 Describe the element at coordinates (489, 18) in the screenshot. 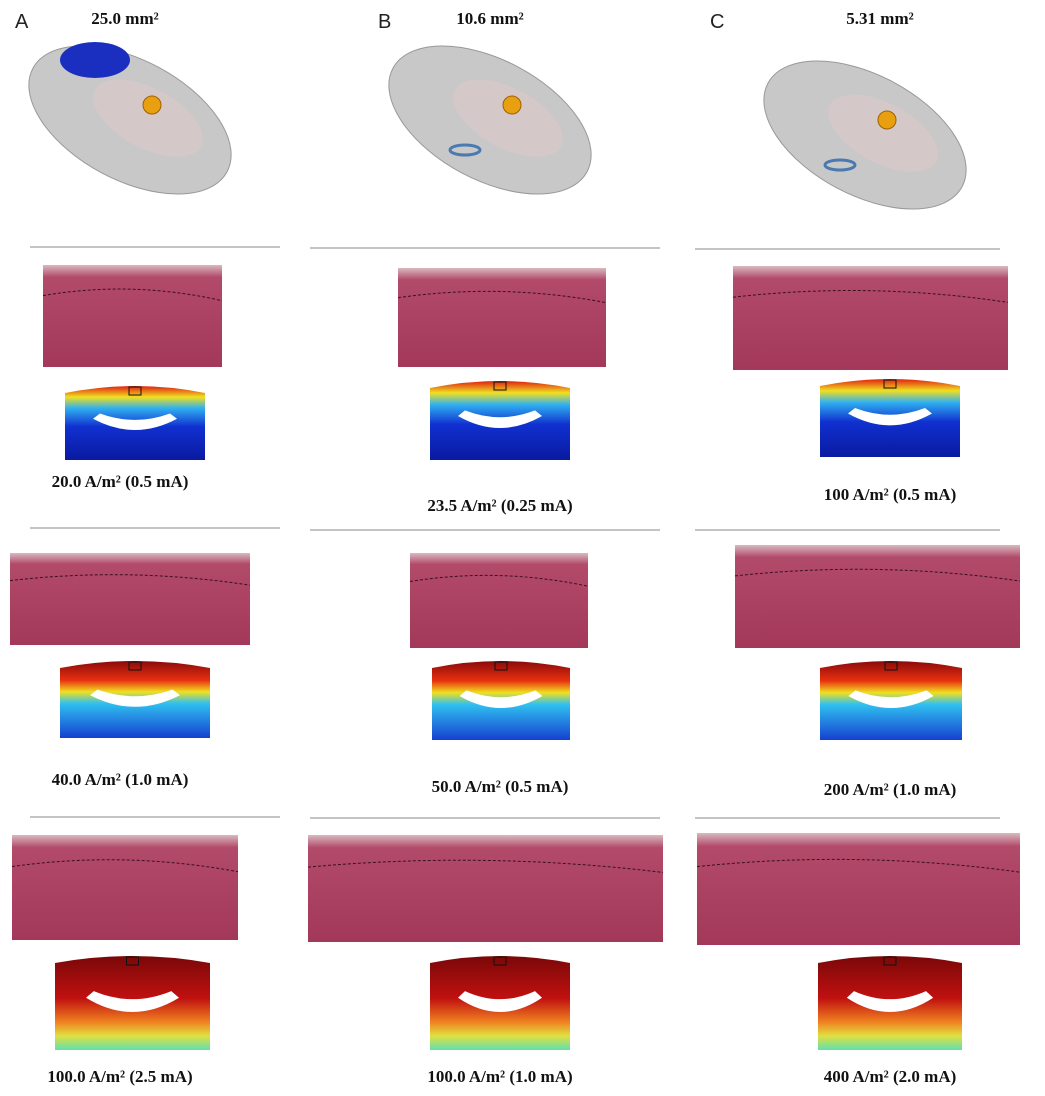

I see `area-label: 10.6 mm²` at that location.